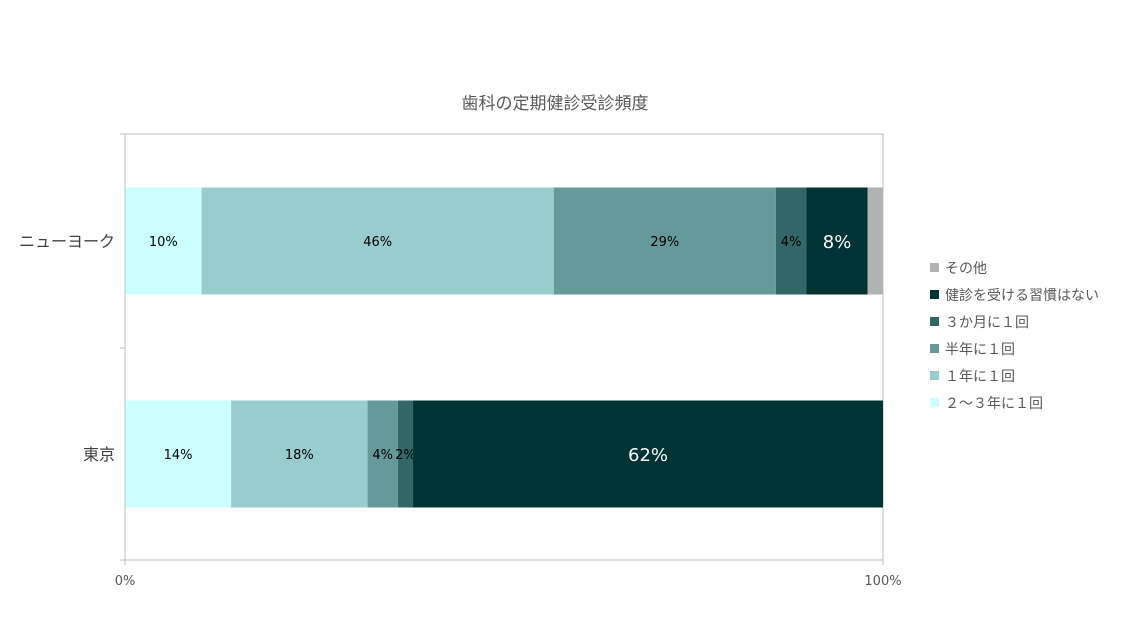 This screenshot has height=621, width=1135. I want to click on data-label-0-0: 10%, so click(163, 242).